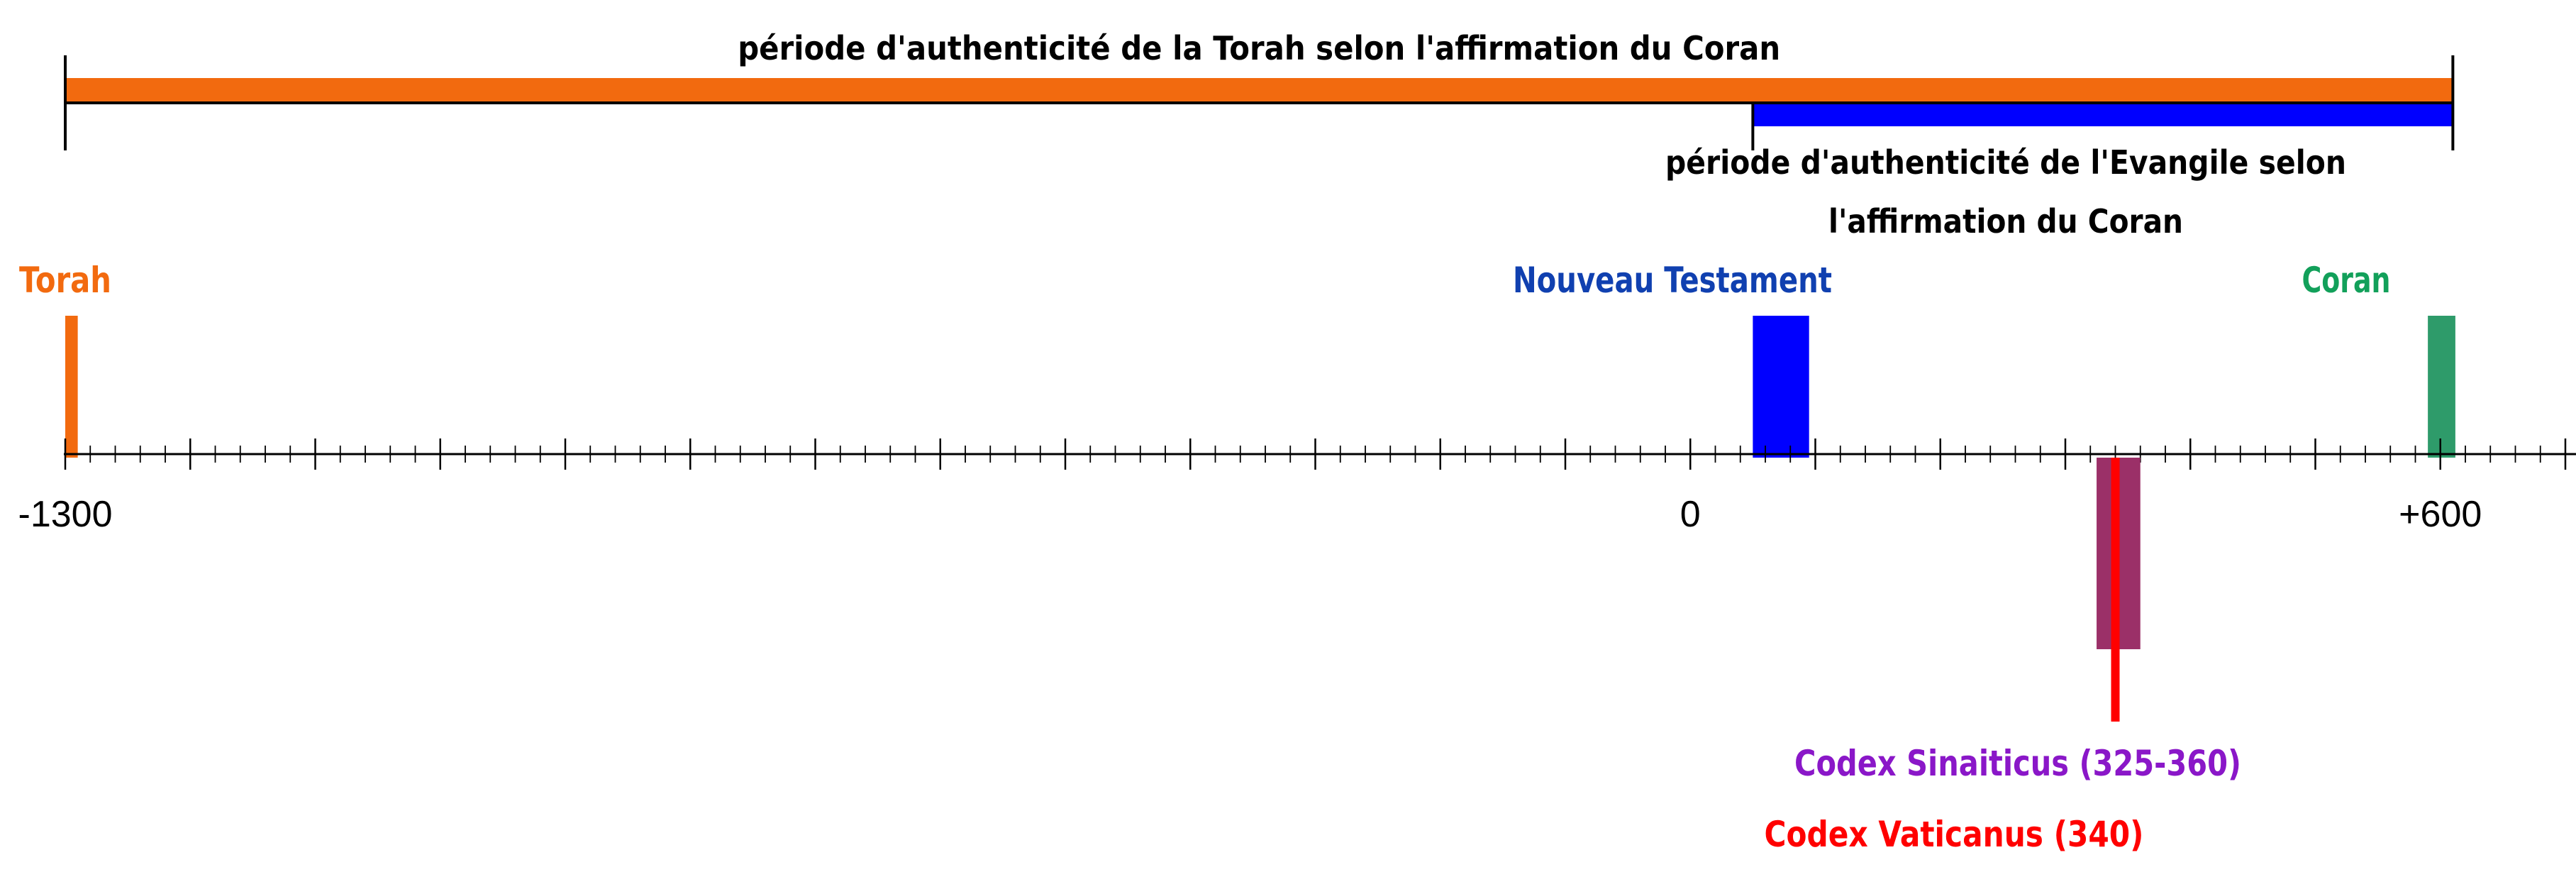  Describe the element at coordinates (2005, 221) in the screenshot. I see `gospel-period-label-line-2: l'affirmation du Coran` at that location.